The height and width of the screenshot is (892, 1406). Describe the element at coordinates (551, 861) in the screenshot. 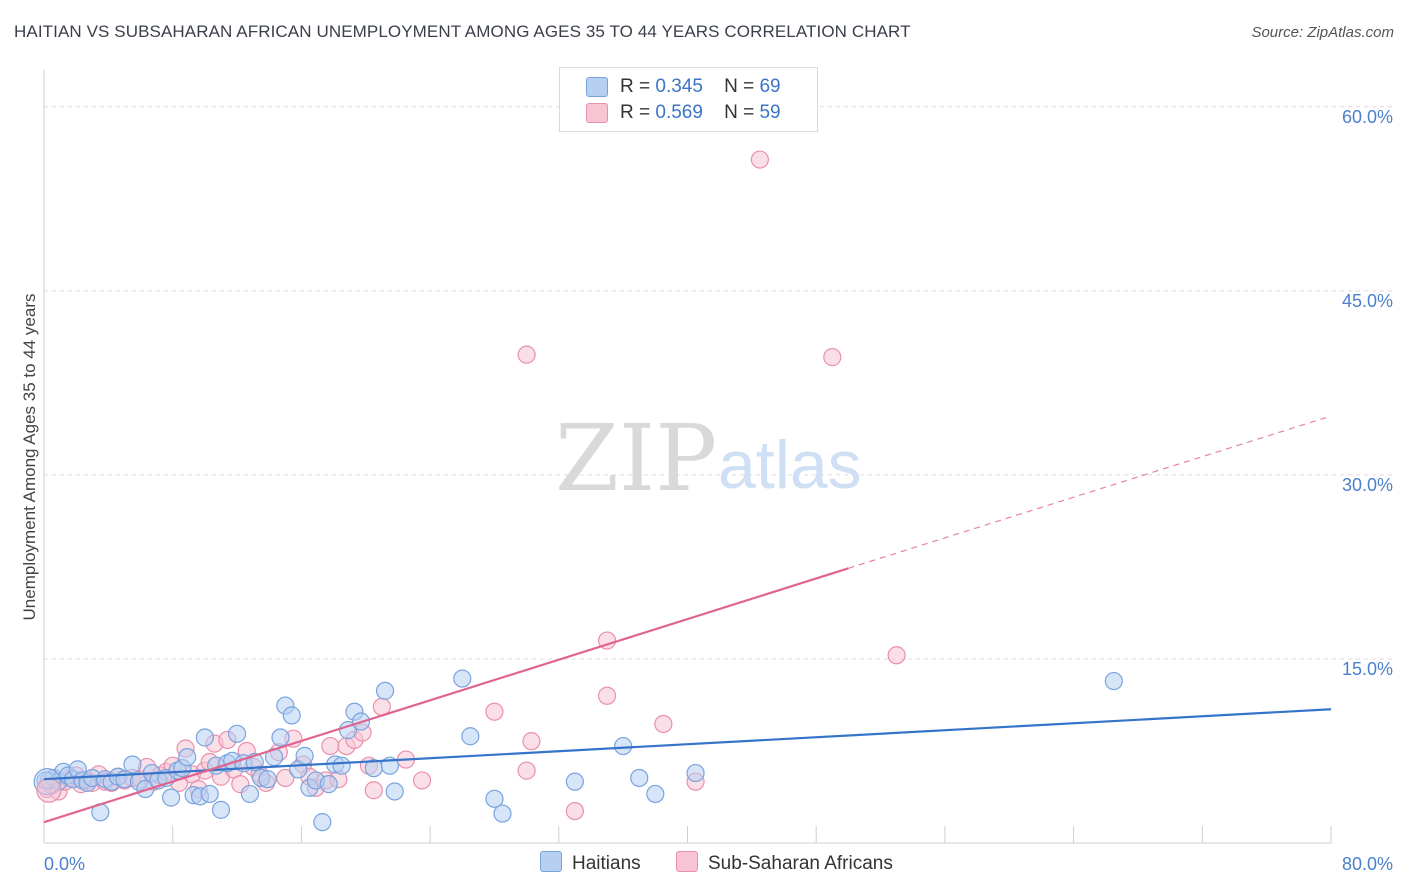

I see `legend-bottom-swatch-haitians` at that location.